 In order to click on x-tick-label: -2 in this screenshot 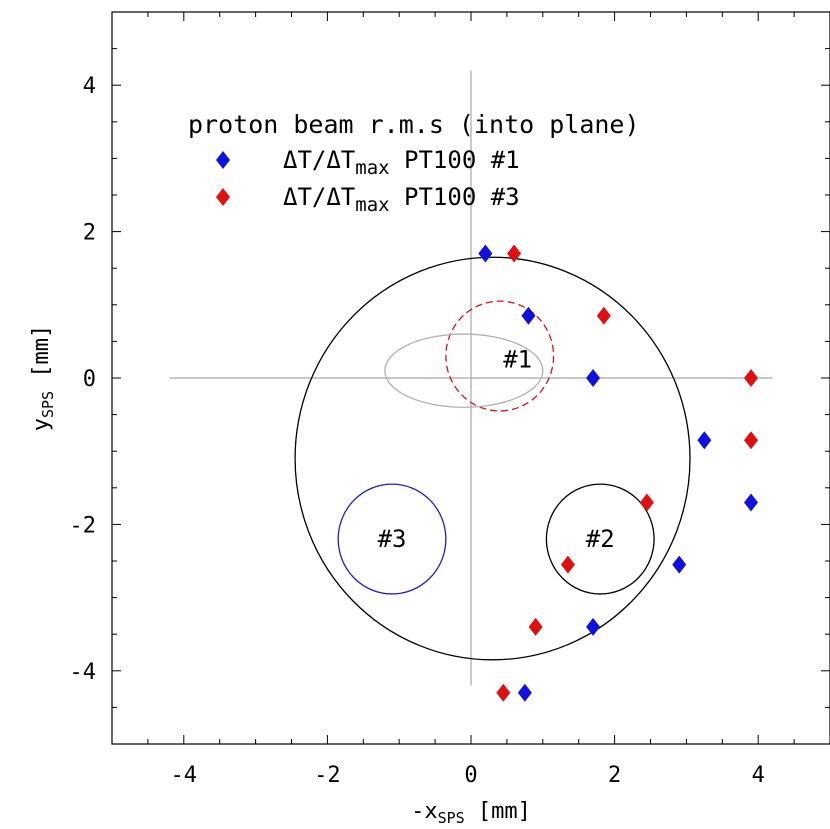, I will do `click(327, 775)`.